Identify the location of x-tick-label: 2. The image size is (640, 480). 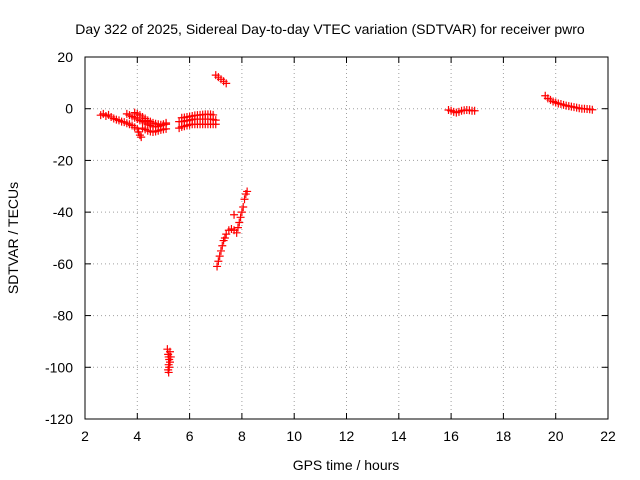
(85, 436).